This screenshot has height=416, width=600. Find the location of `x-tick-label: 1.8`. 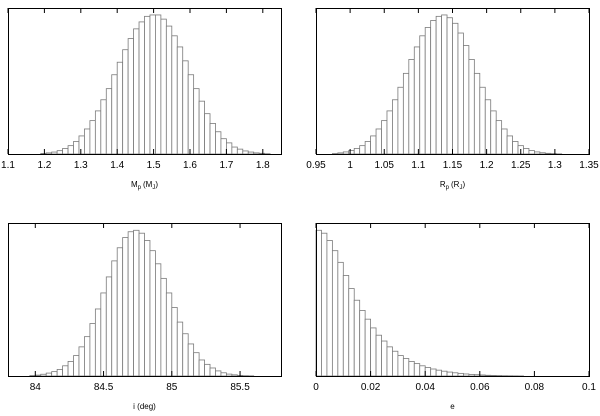

x-tick-label: 1.8 is located at coordinates (263, 165).